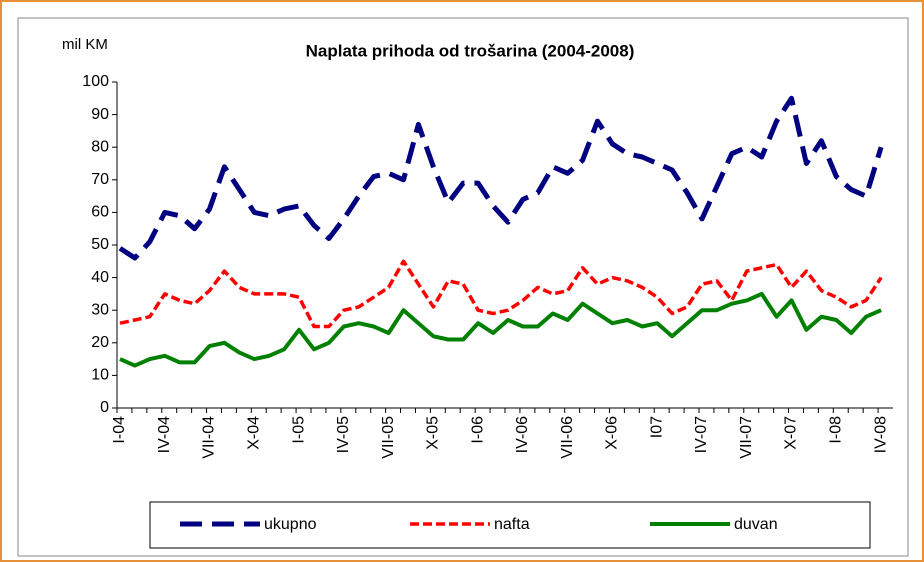  I want to click on y-tick-label: 20, so click(100, 342).